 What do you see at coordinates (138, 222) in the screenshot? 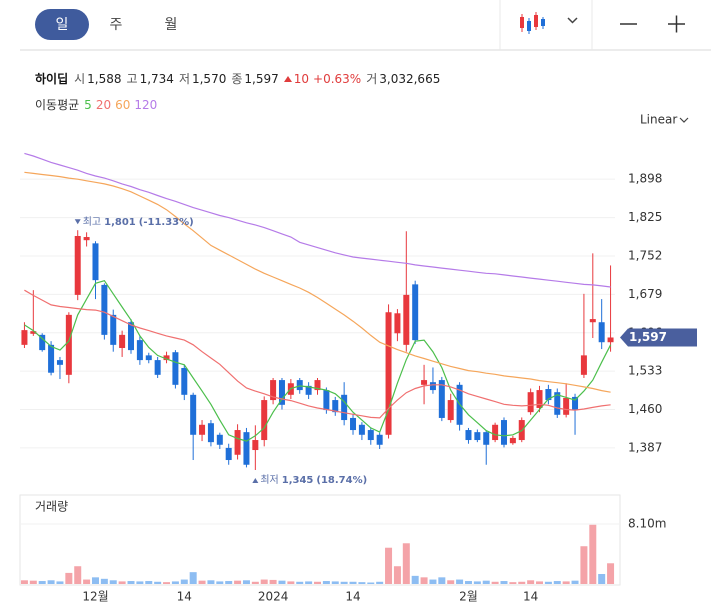
I see `annotation-label: 최고 1,801 (-11.33%)` at bounding box center [138, 222].